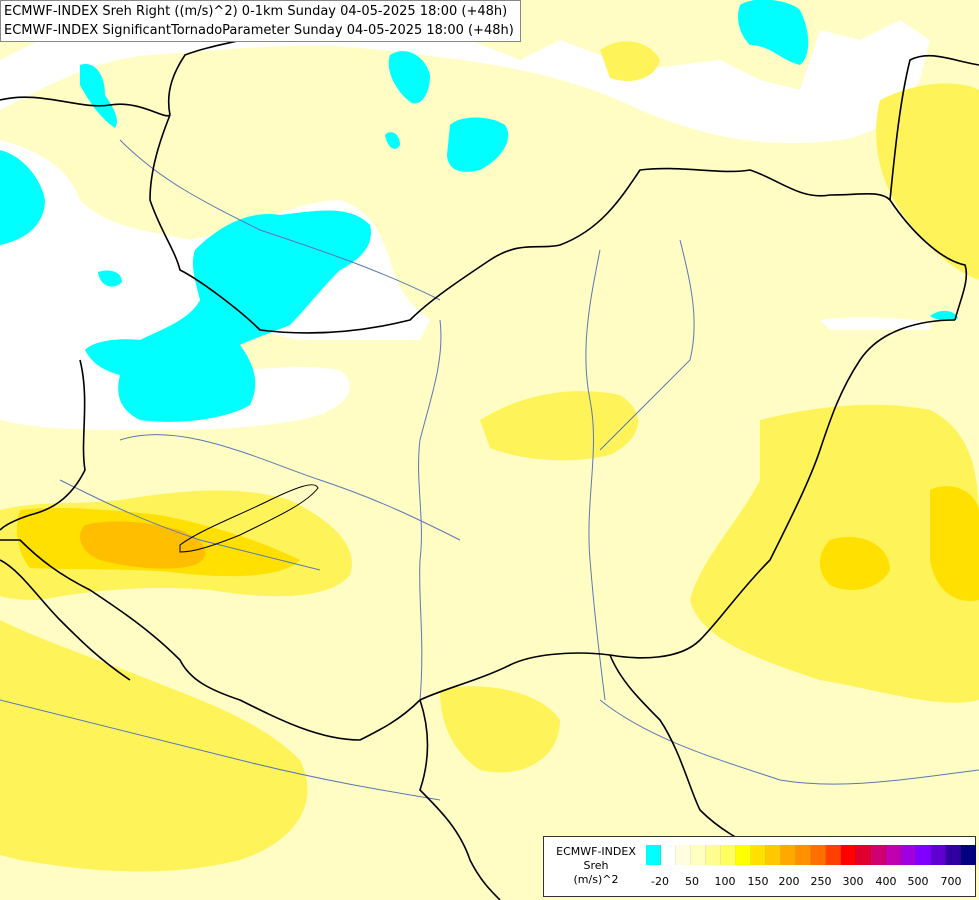 The height and width of the screenshot is (900, 979). What do you see at coordinates (154, 746) in the screenshot?
I see `high-value-zone-southwest` at bounding box center [154, 746].